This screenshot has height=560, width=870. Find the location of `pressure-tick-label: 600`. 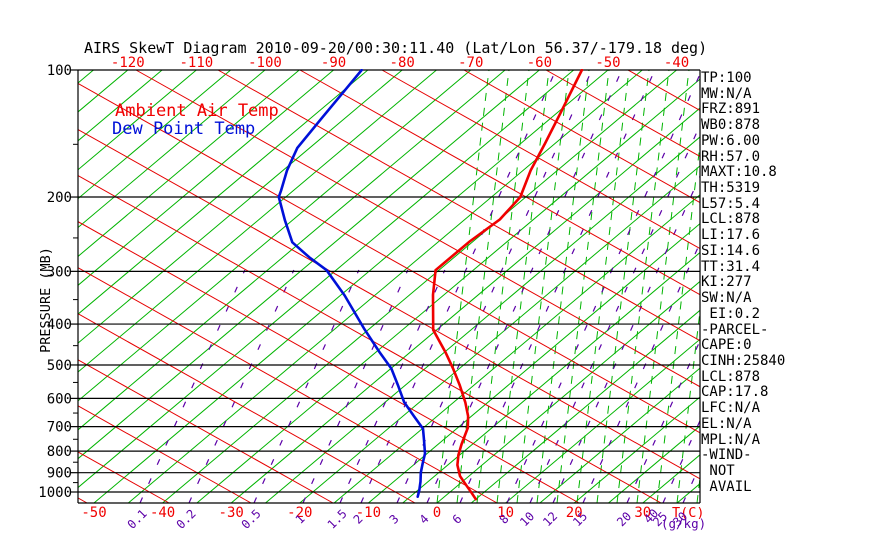

pressure-tick-label: 600 is located at coordinates (59, 399).